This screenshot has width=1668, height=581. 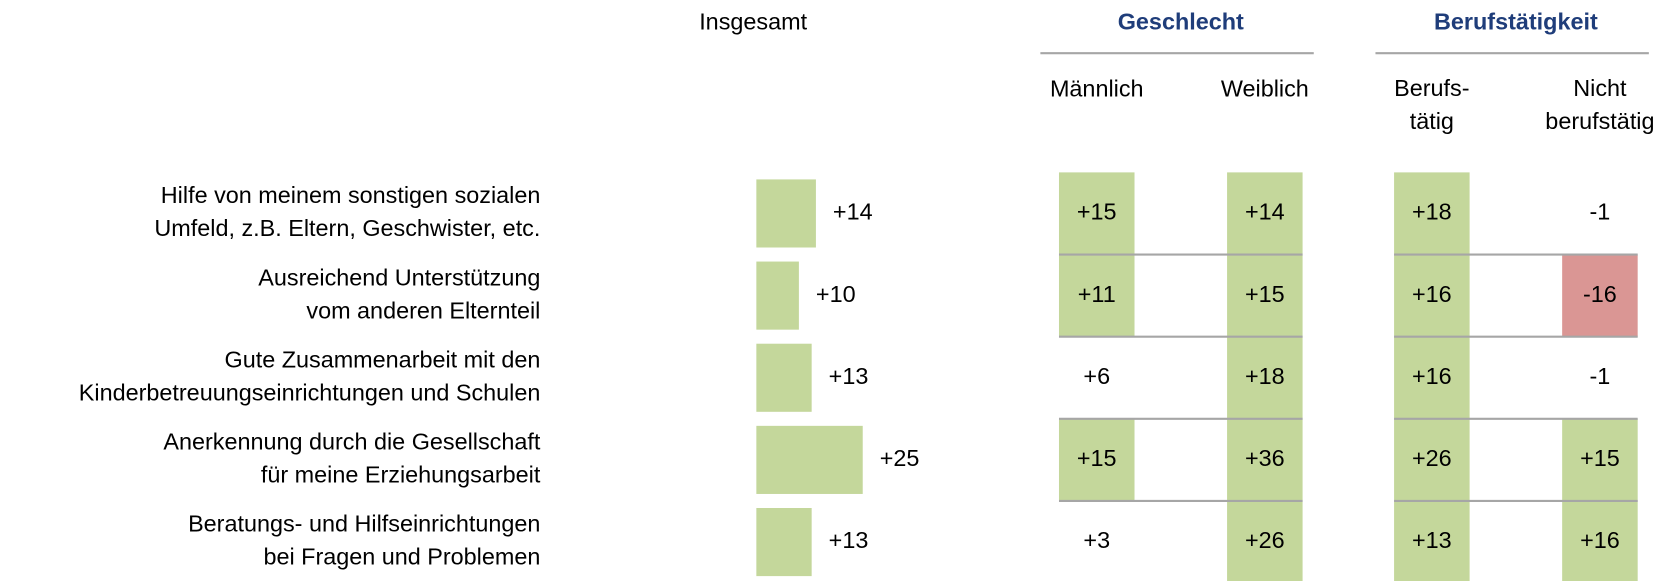 I want to click on cell-label: +3, so click(x=1096, y=540).